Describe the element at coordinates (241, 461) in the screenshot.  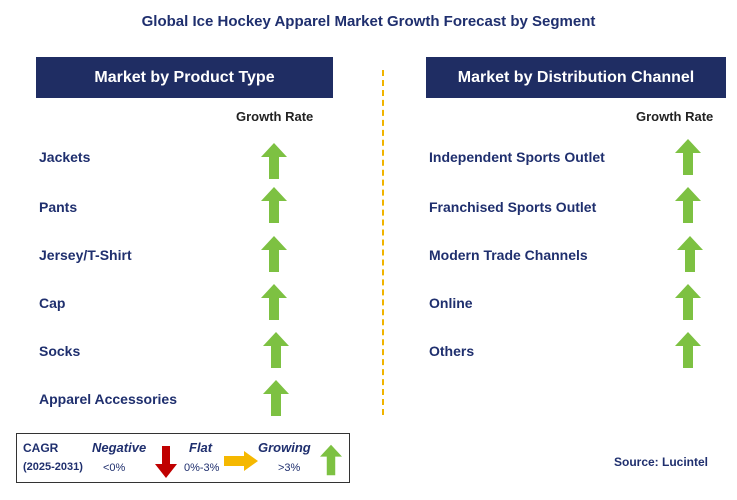
I see `right-arrow-icon` at that location.